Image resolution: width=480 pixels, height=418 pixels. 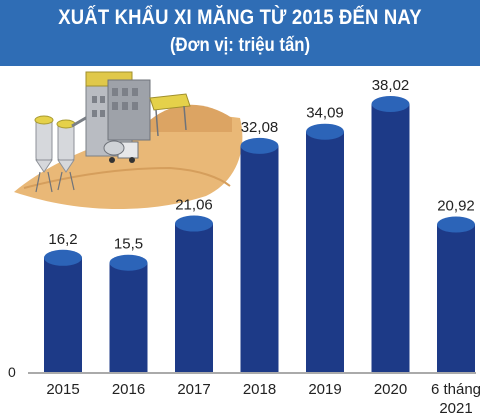 I want to click on data-label: 32,08, so click(x=260, y=127).